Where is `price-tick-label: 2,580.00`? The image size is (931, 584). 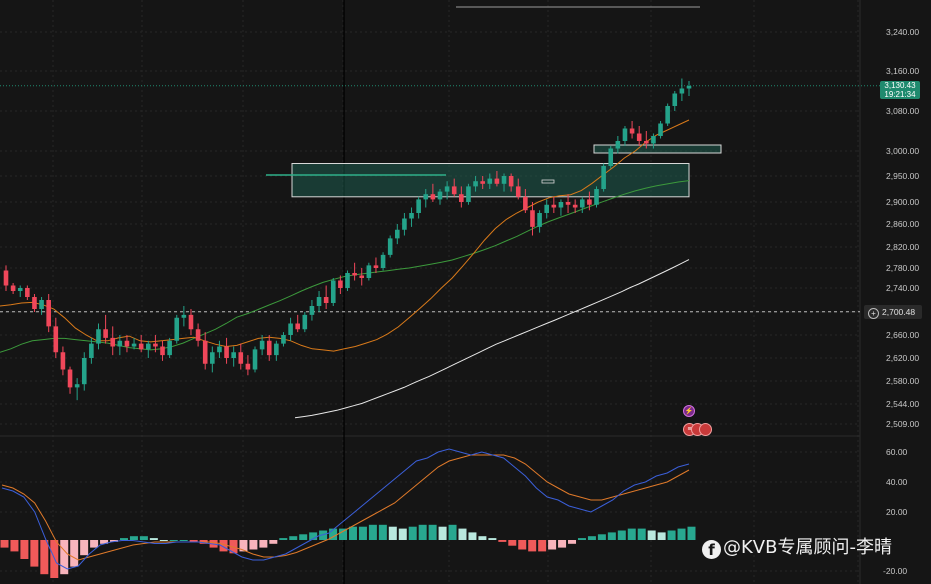 price-tick-label: 2,580.00 is located at coordinates (902, 381).